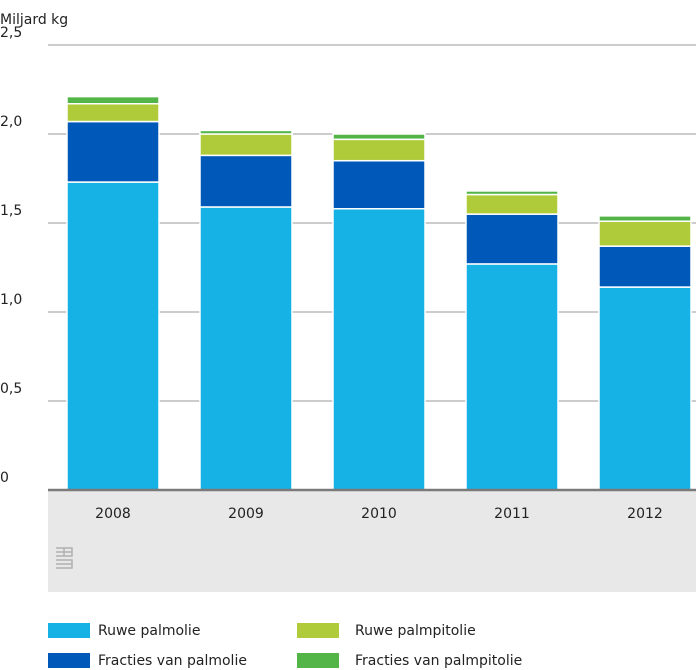 The width and height of the screenshot is (696, 670). Describe the element at coordinates (11, 300) in the screenshot. I see `y-tick-label: 1,0` at that location.